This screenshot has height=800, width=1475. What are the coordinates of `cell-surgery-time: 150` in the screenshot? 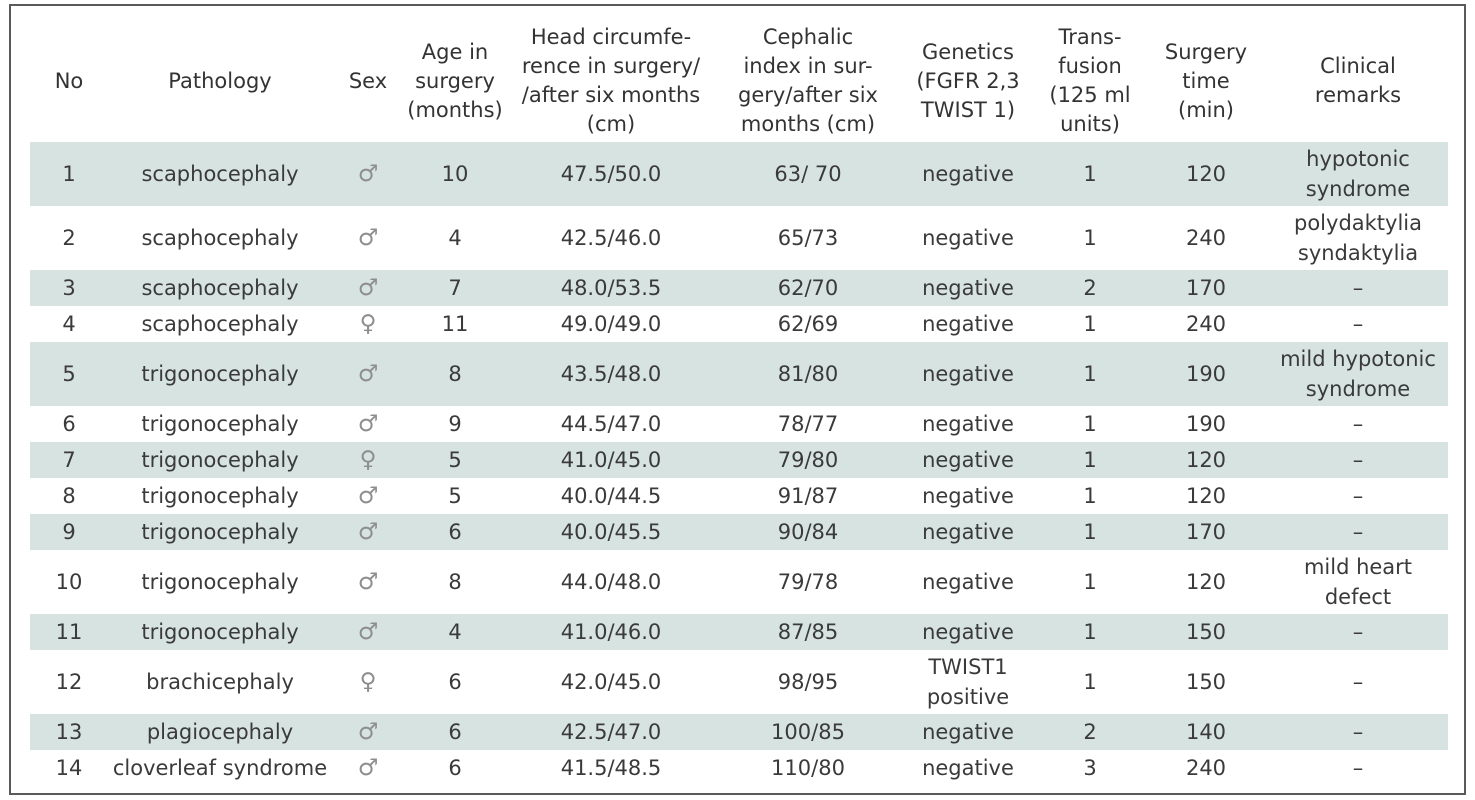 It's located at (1206, 682).